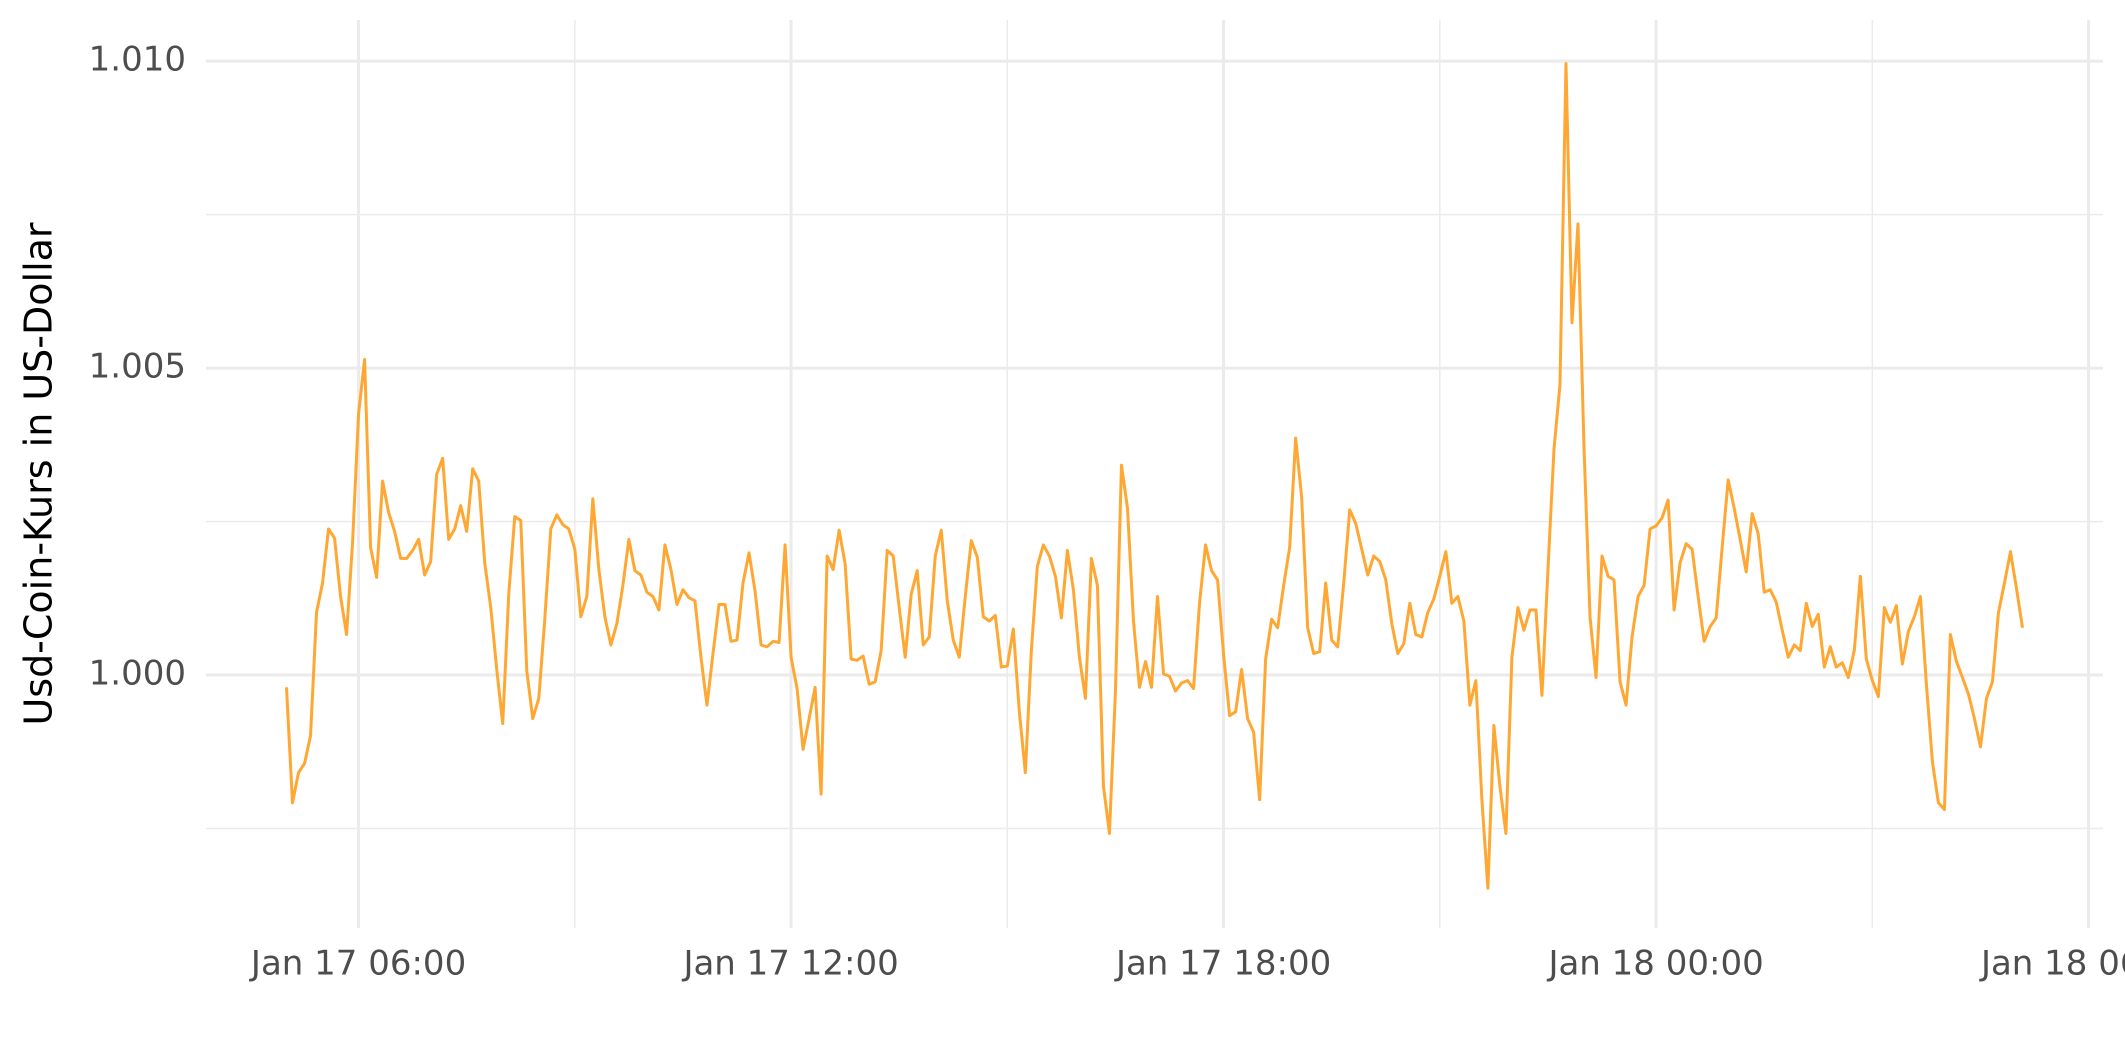  What do you see at coordinates (39, 473) in the screenshot?
I see `y-axis-title: Usd-Coin-Kurs in US-Dollar` at bounding box center [39, 473].